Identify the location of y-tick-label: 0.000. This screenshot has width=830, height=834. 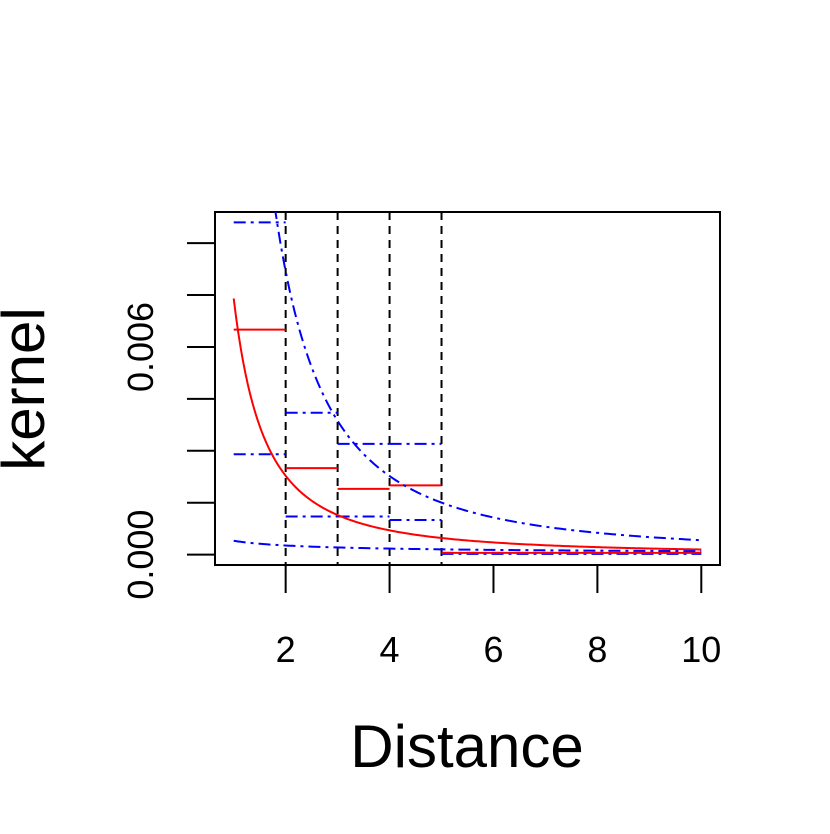
(140, 555).